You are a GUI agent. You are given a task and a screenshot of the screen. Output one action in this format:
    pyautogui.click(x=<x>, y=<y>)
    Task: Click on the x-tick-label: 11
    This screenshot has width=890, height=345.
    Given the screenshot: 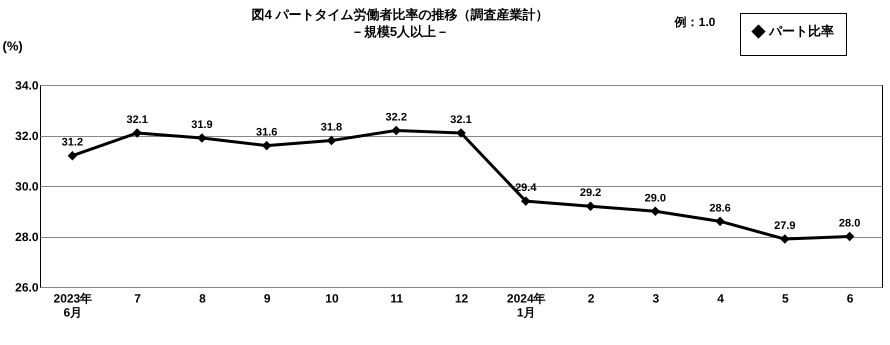 What is the action you would take?
    pyautogui.click(x=397, y=299)
    